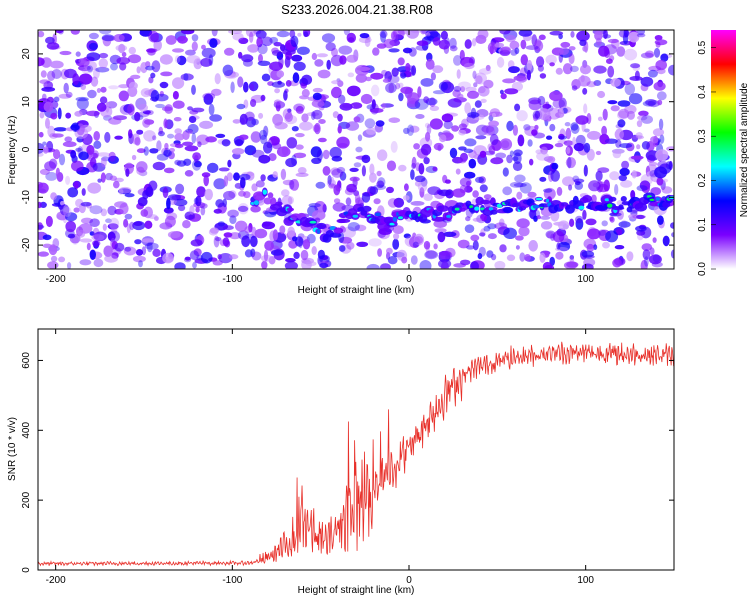  Describe the element at coordinates (744, 149) in the screenshot. I see `colorbar-label: Normalized spectral amplitude` at that location.